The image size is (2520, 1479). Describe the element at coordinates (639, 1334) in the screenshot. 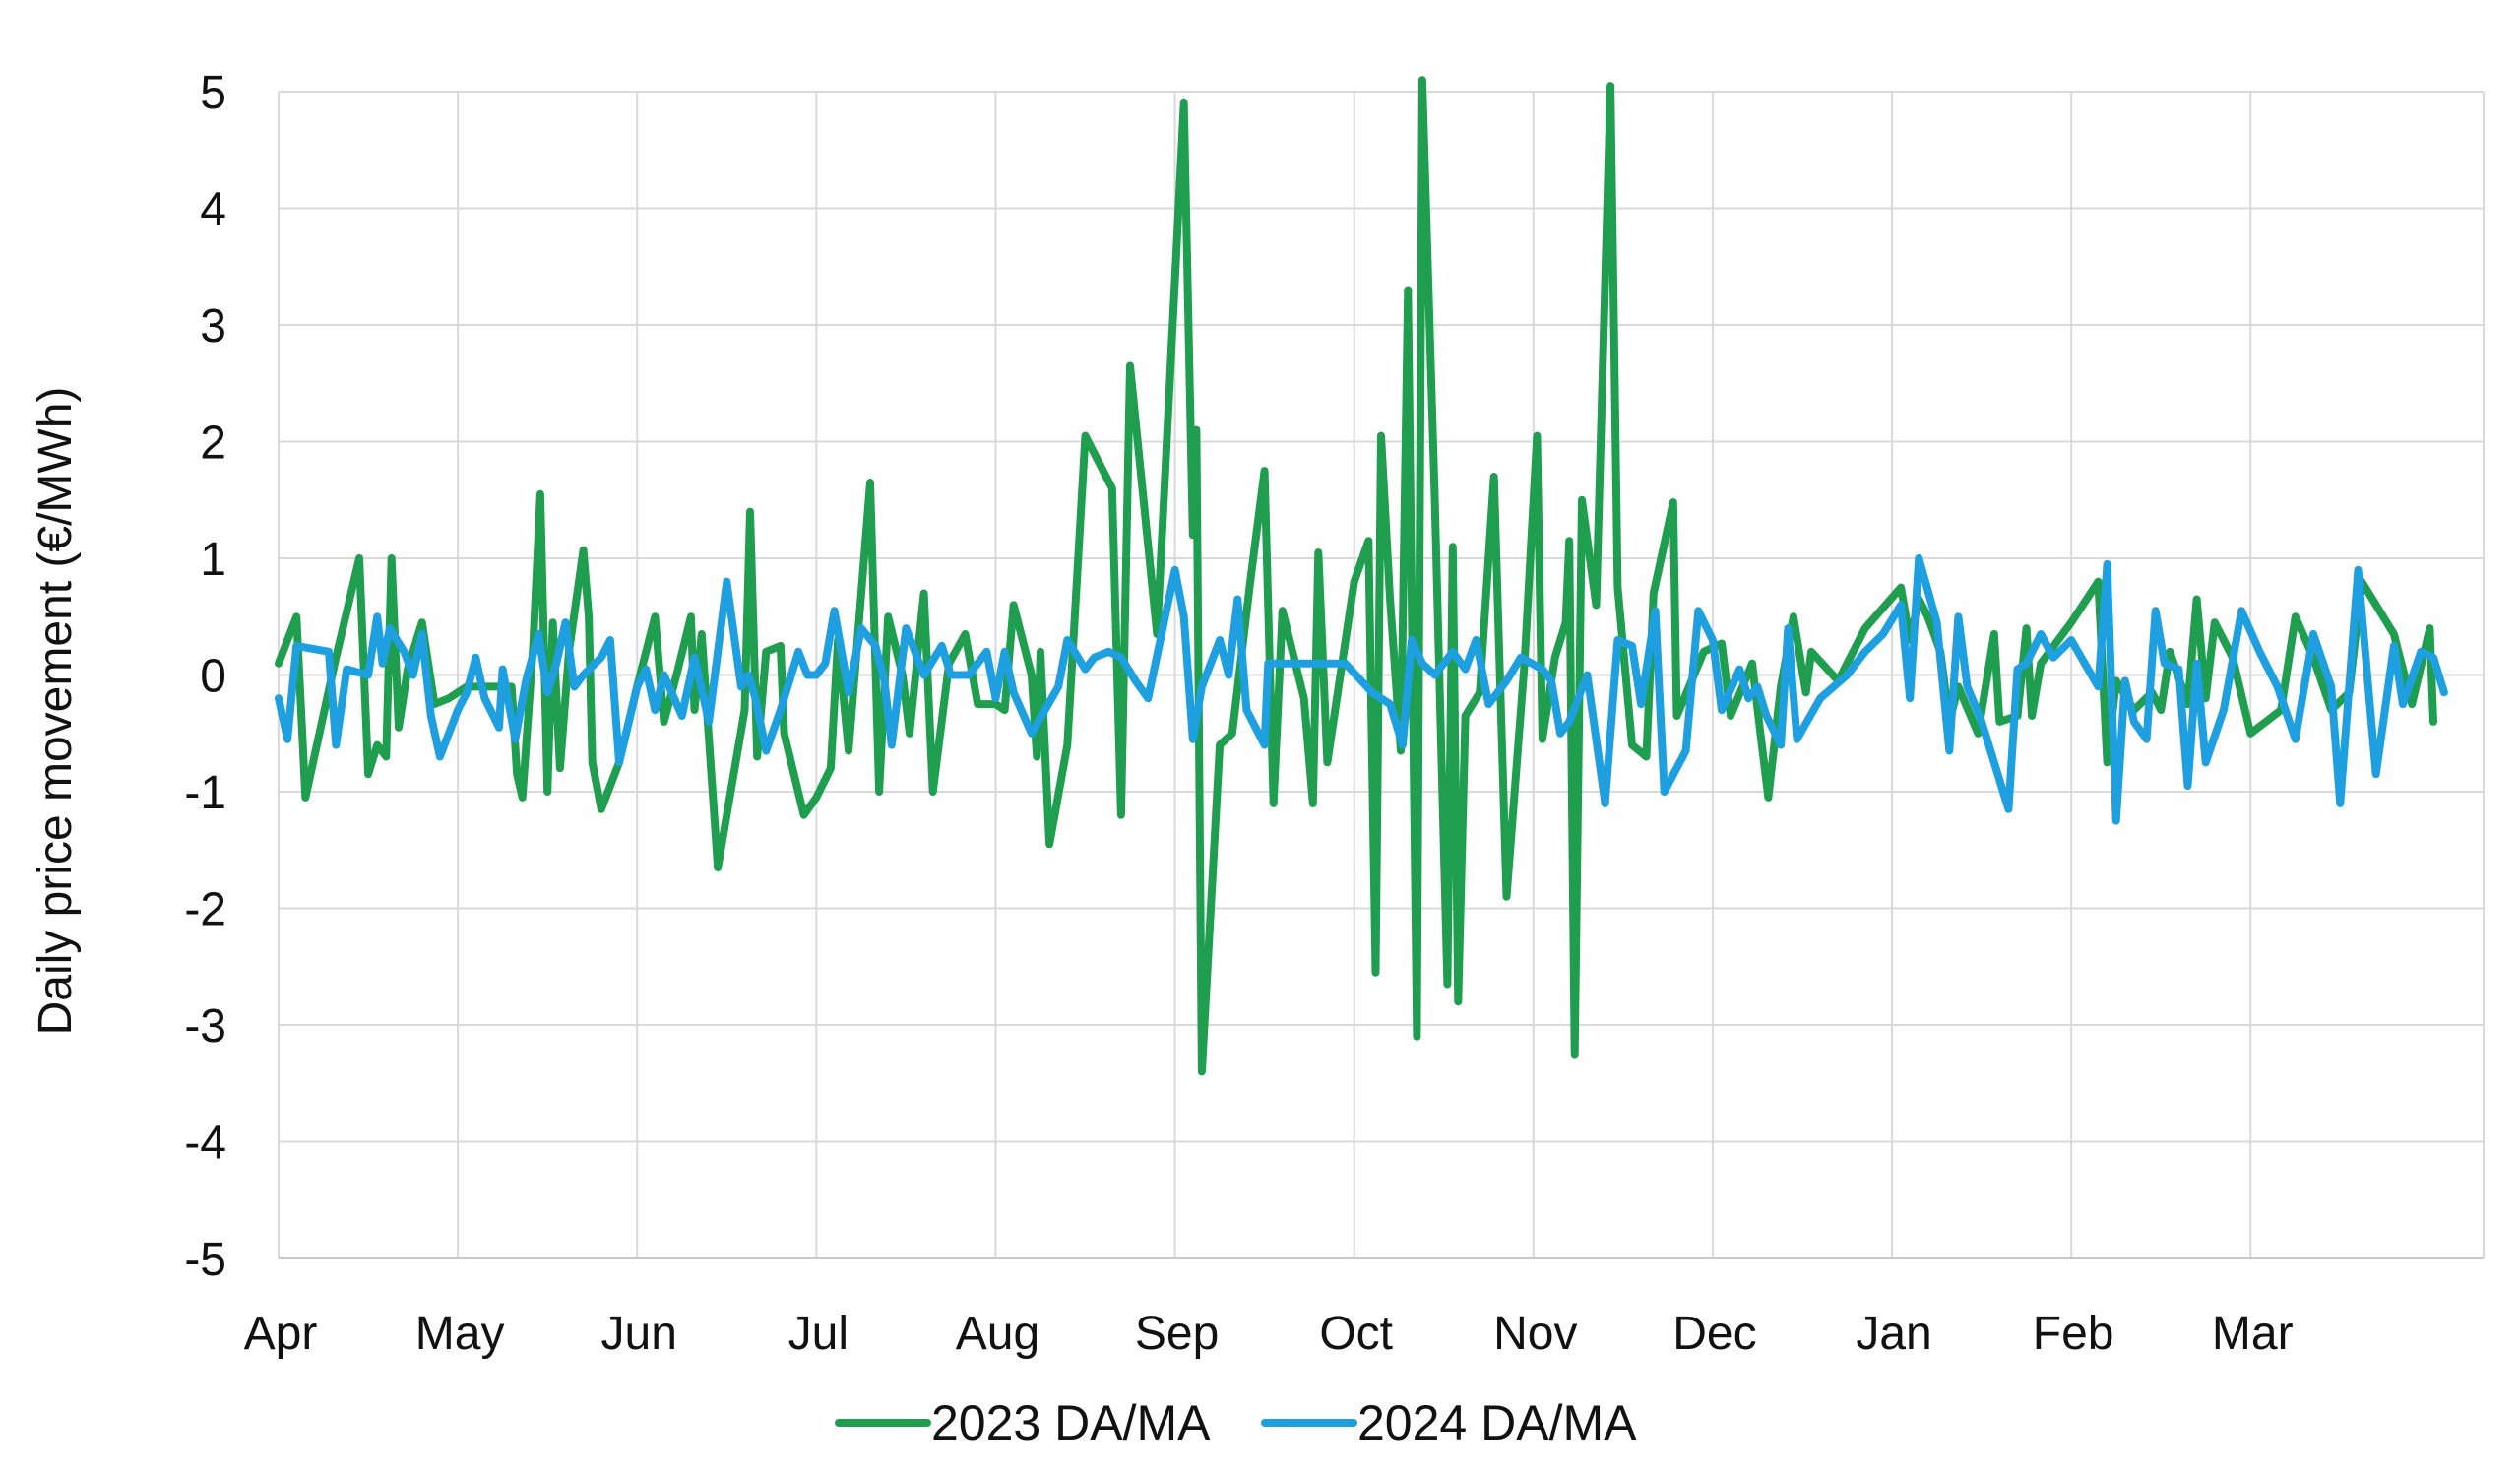

I see `x-tick-label: Jun` at that location.